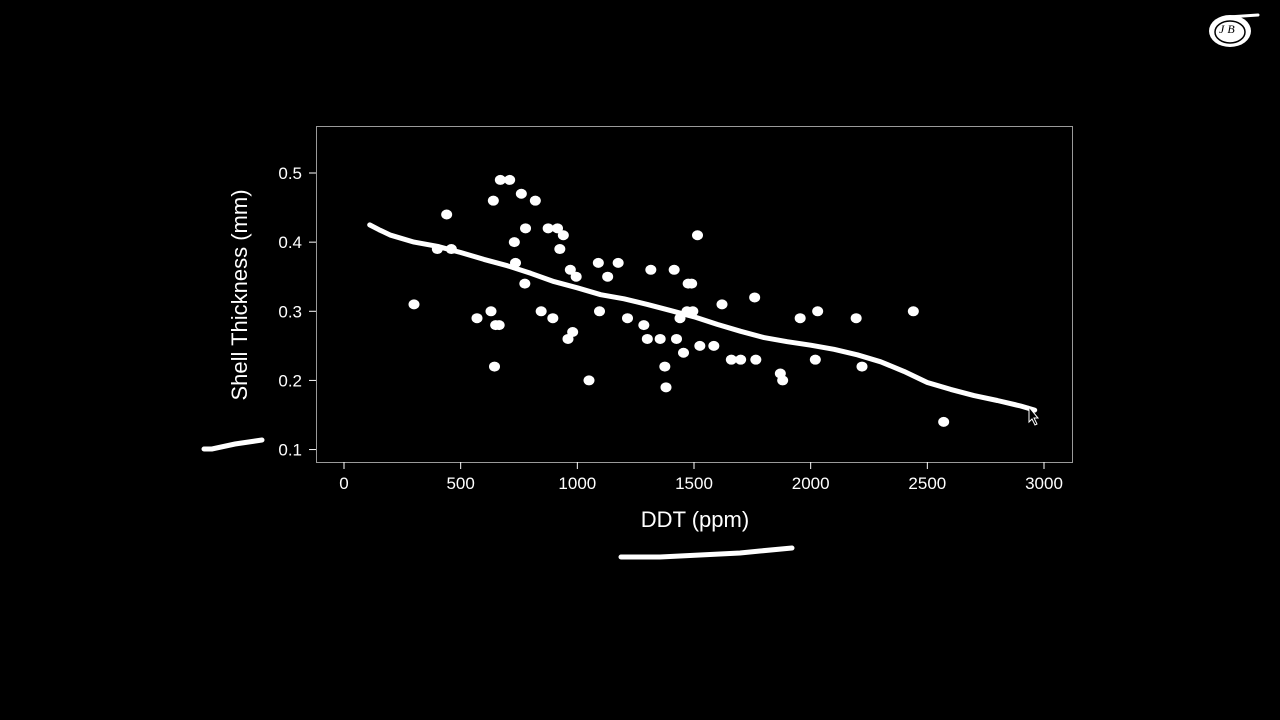  I want to click on mouse-cursor-icon, so click(1034, 415).